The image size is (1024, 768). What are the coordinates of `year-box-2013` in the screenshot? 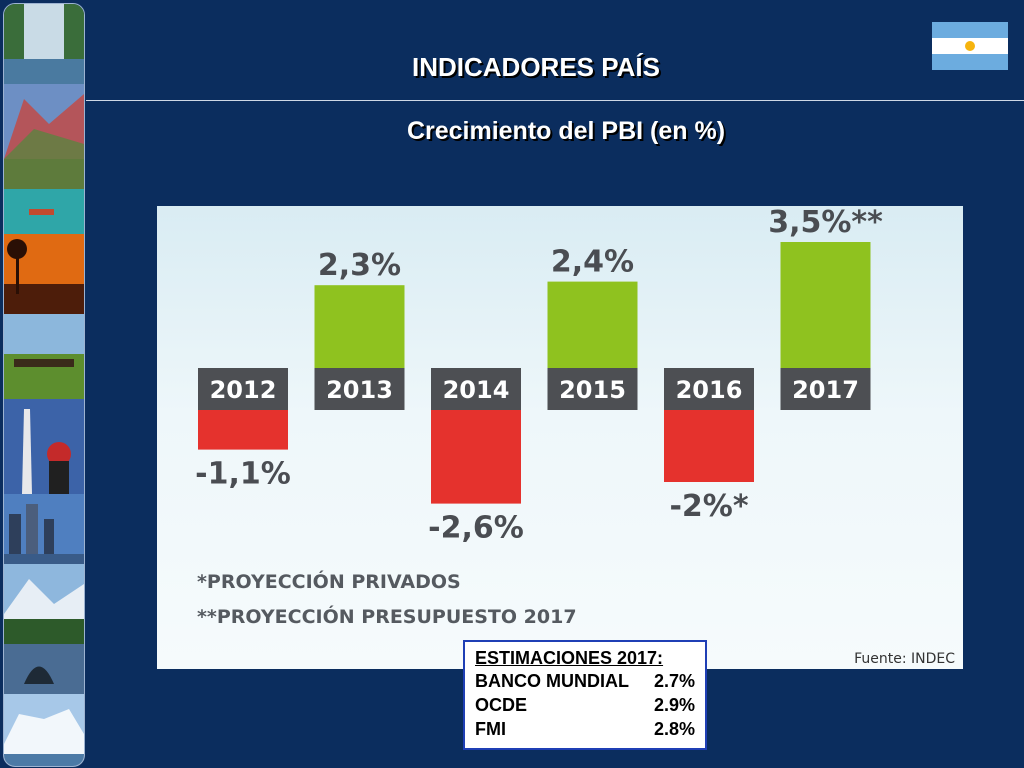 It's located at (359, 389).